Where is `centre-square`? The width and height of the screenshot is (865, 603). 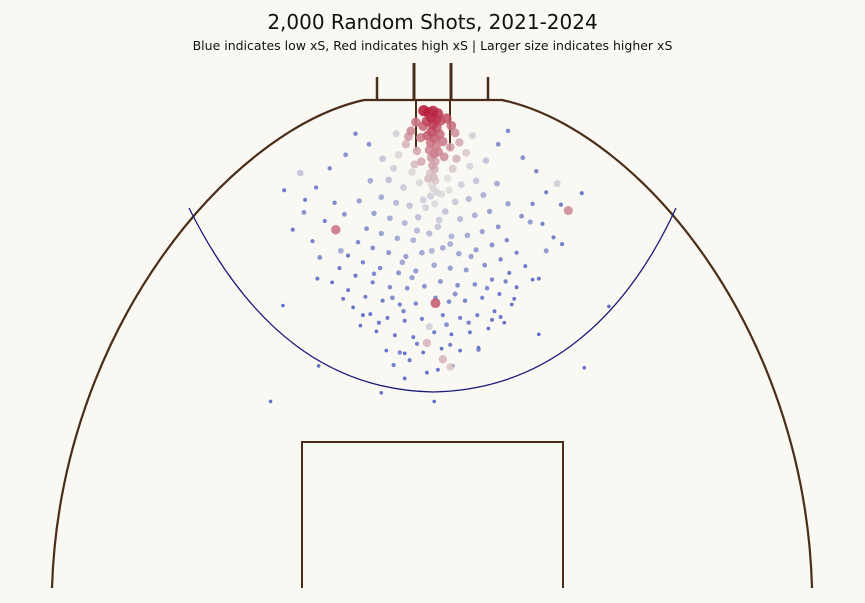
centre-square is located at coordinates (432, 514).